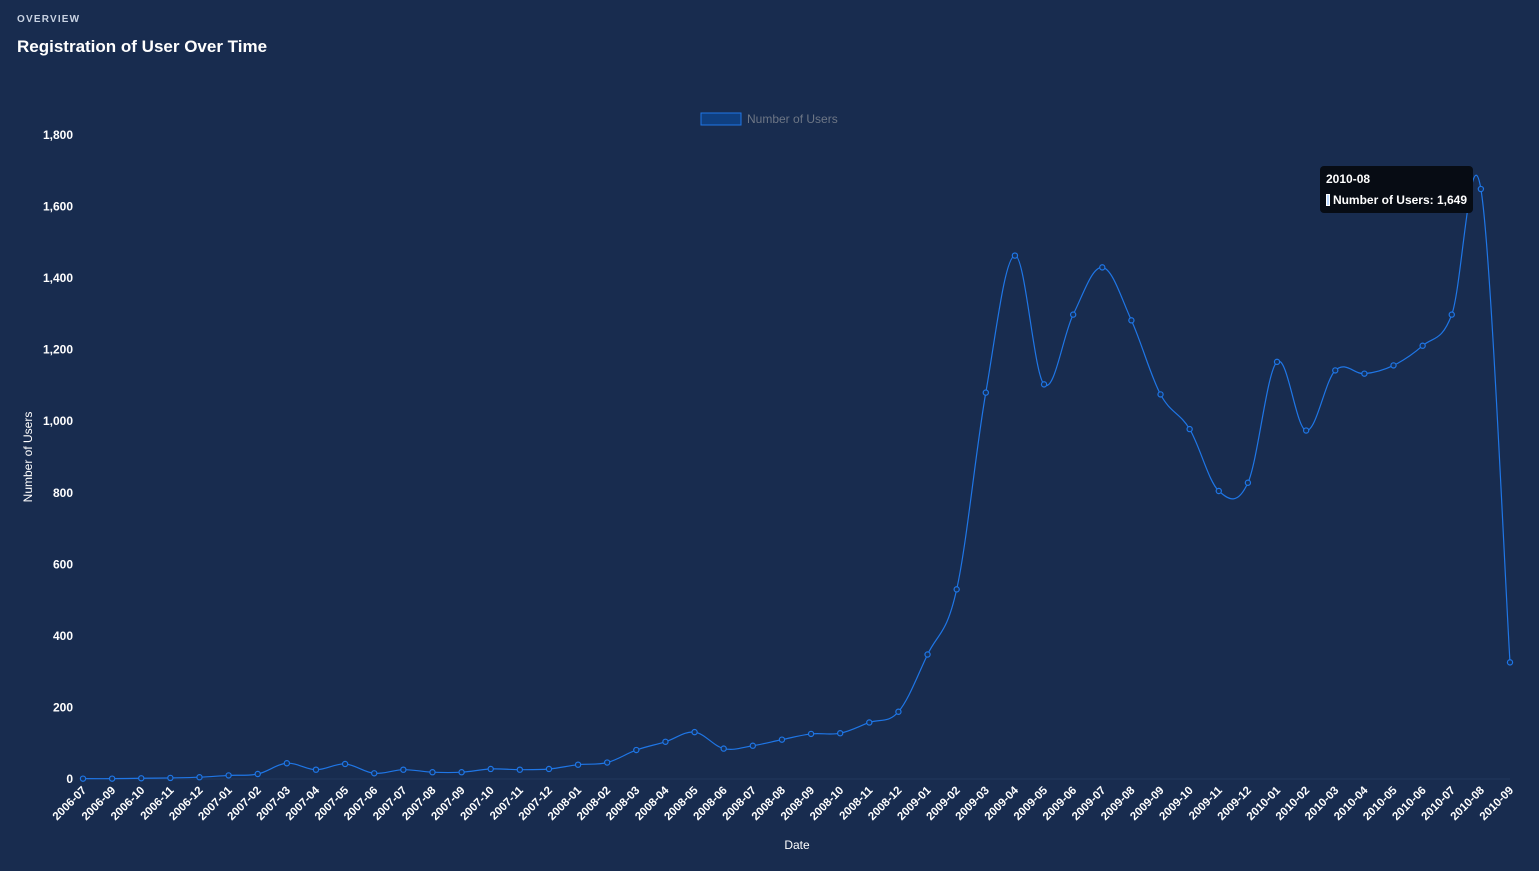  I want to click on y-tick-label: 1,800, so click(58, 135).